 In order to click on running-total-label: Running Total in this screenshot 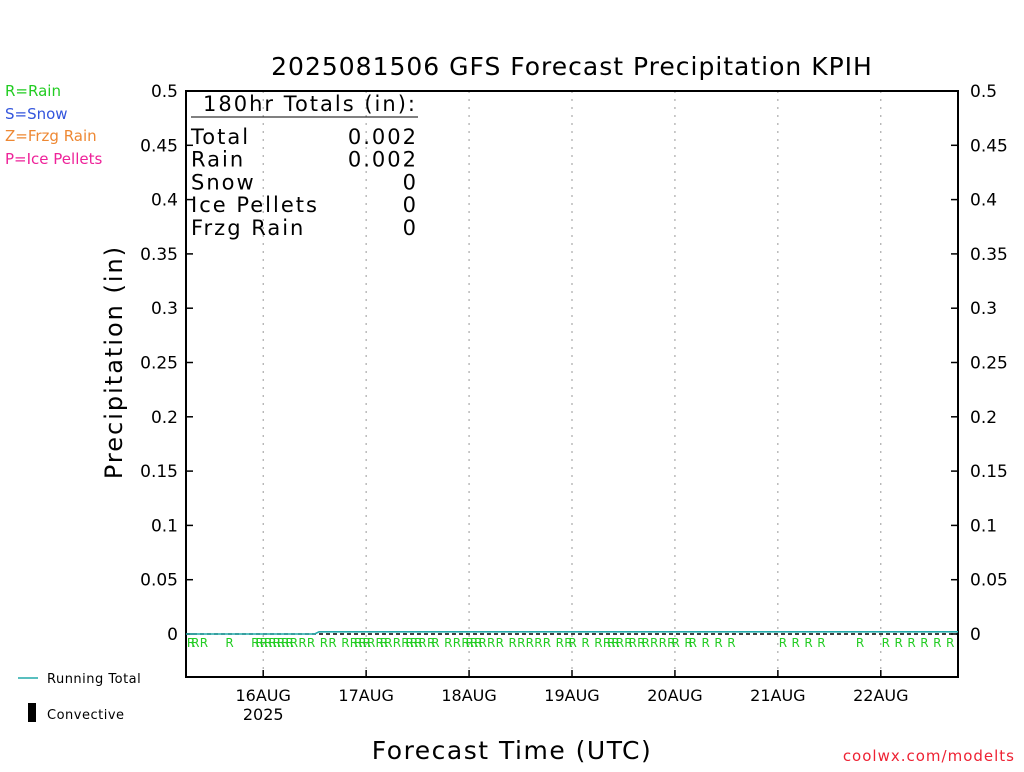, I will do `click(94, 679)`.